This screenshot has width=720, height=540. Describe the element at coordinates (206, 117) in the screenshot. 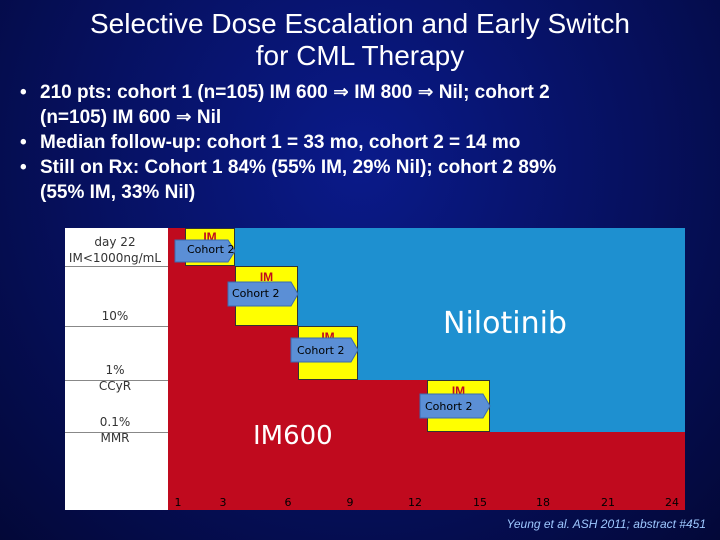

I see `bullet-text: Nil` at that location.